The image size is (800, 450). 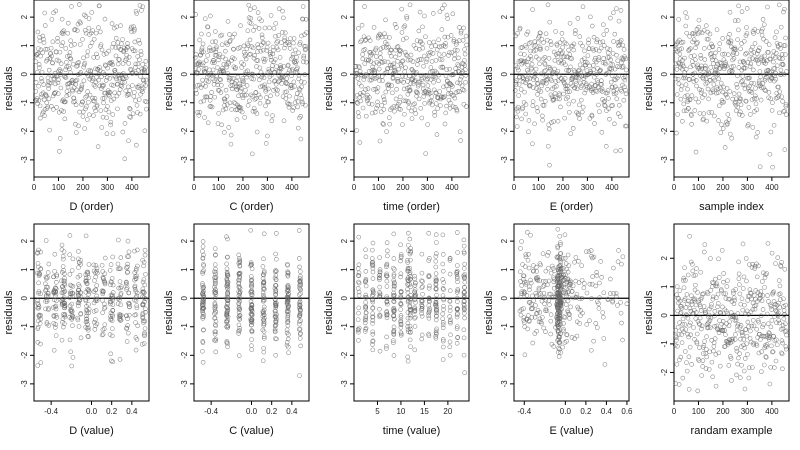 What do you see at coordinates (607, 411) in the screenshot?
I see `x-tick-label: 0.4` at bounding box center [607, 411].